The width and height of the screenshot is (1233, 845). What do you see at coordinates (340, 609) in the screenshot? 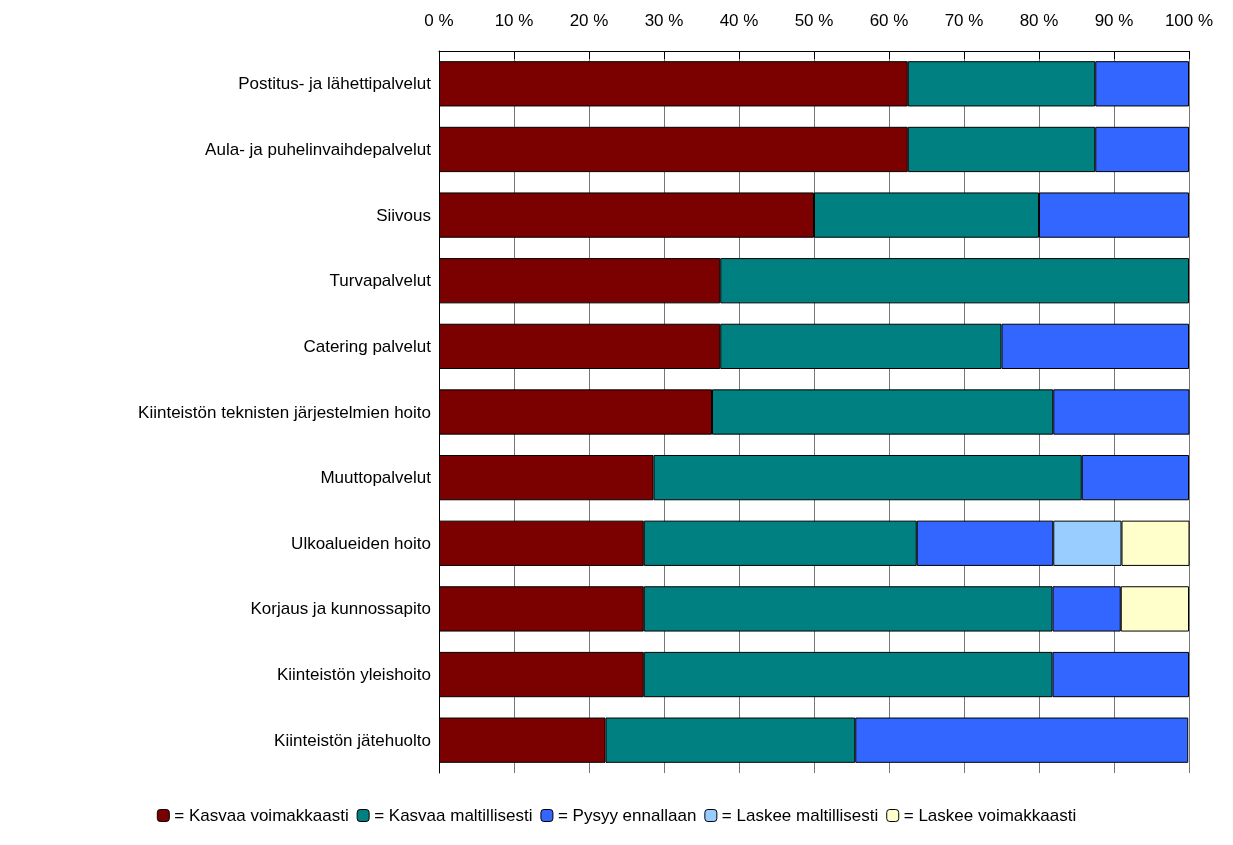
I see `y-tick-label: Korjaus ja kunnossapito` at bounding box center [340, 609].